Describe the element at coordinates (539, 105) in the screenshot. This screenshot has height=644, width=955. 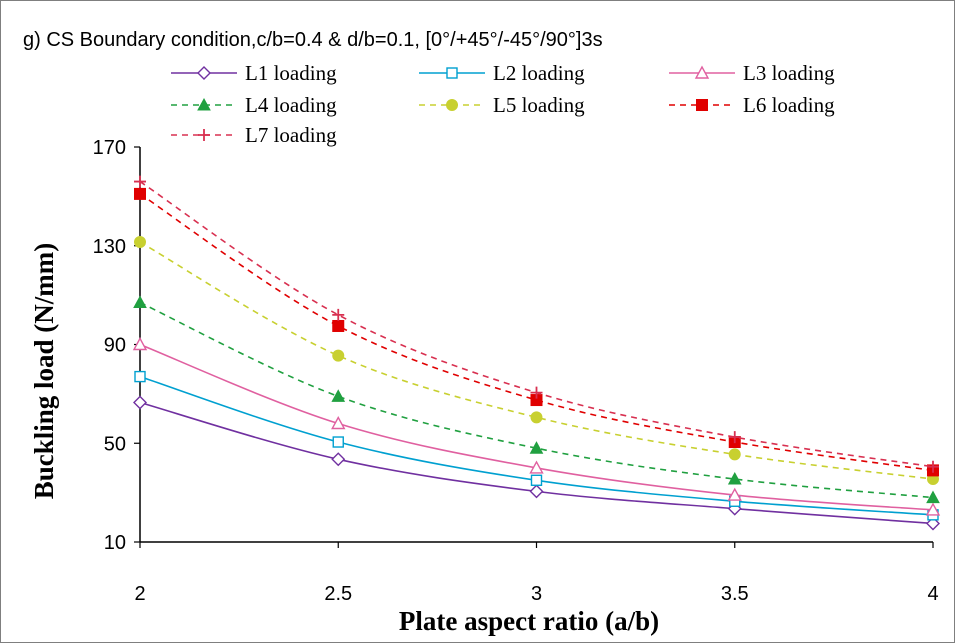
I see `legend-label: L5 loading` at that location.